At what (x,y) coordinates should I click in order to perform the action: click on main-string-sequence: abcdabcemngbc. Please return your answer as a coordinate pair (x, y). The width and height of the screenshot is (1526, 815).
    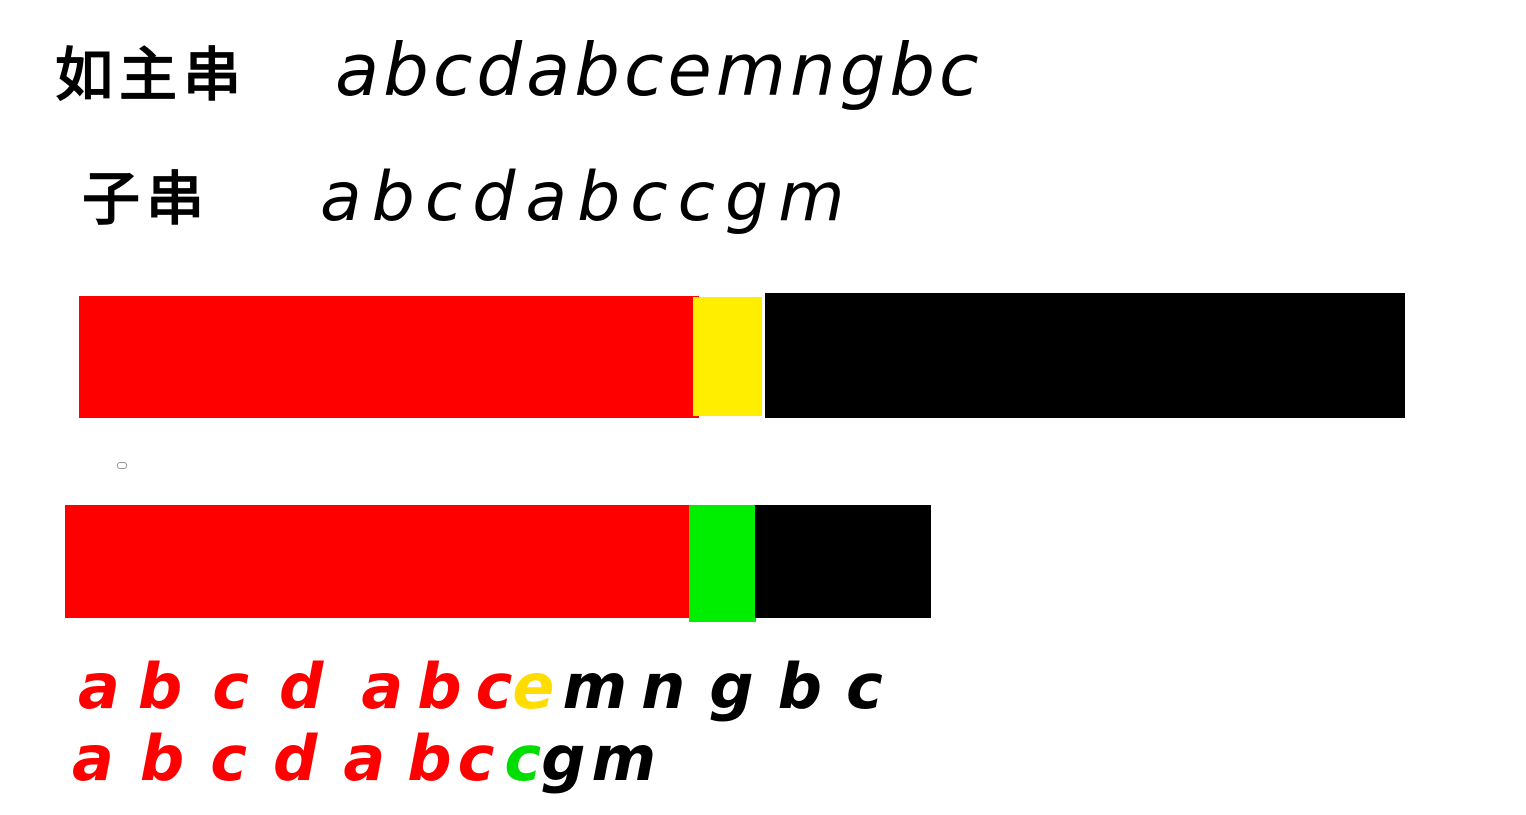
    Looking at the image, I should click on (659, 70).